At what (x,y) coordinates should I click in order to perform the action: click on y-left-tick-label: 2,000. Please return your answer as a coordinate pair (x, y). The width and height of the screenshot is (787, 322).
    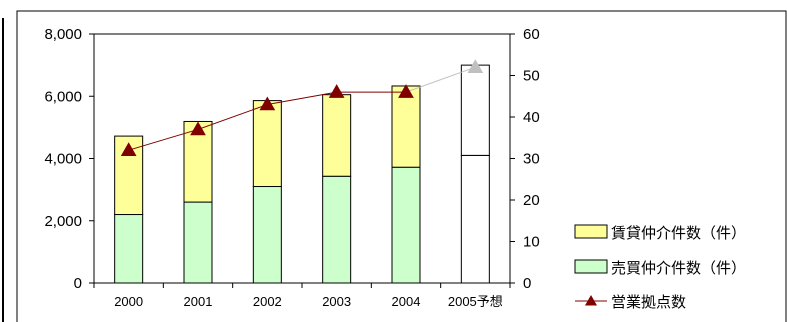
    Looking at the image, I should click on (63, 221).